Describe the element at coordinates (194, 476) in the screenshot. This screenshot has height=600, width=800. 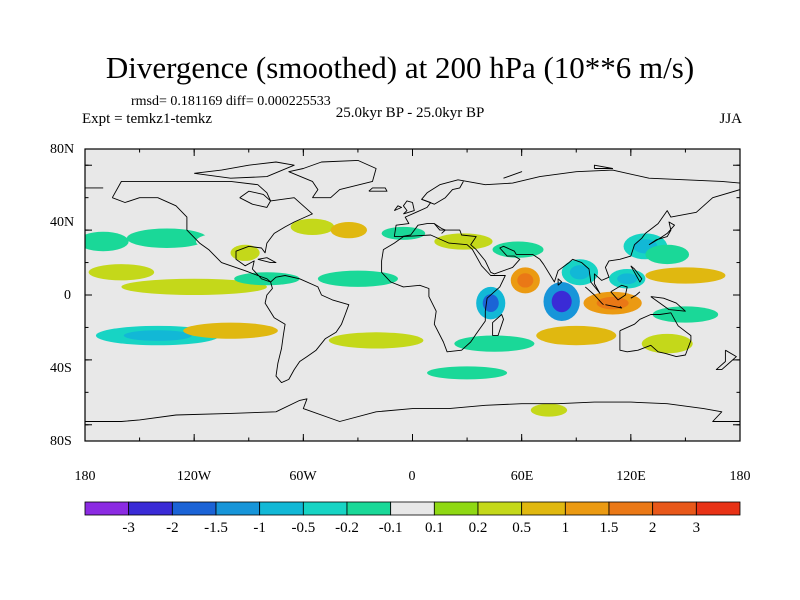
I see `lon-tick-label: 120W` at that location.